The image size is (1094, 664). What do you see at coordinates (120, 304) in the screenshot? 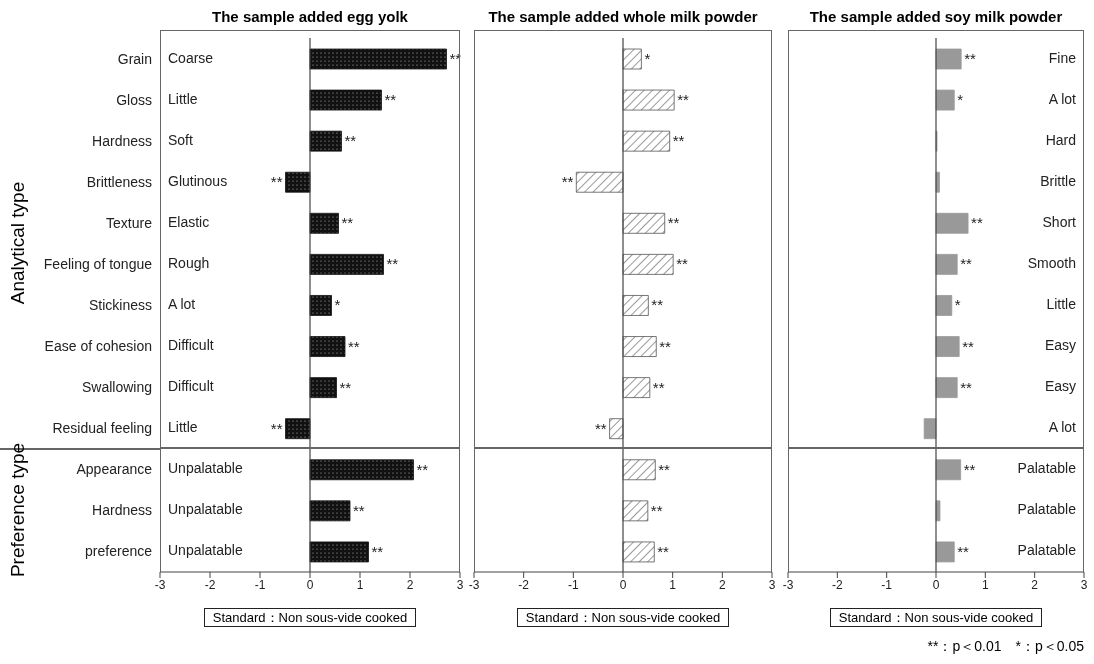
I see `y-tick-label: Stickiness` at bounding box center [120, 304].